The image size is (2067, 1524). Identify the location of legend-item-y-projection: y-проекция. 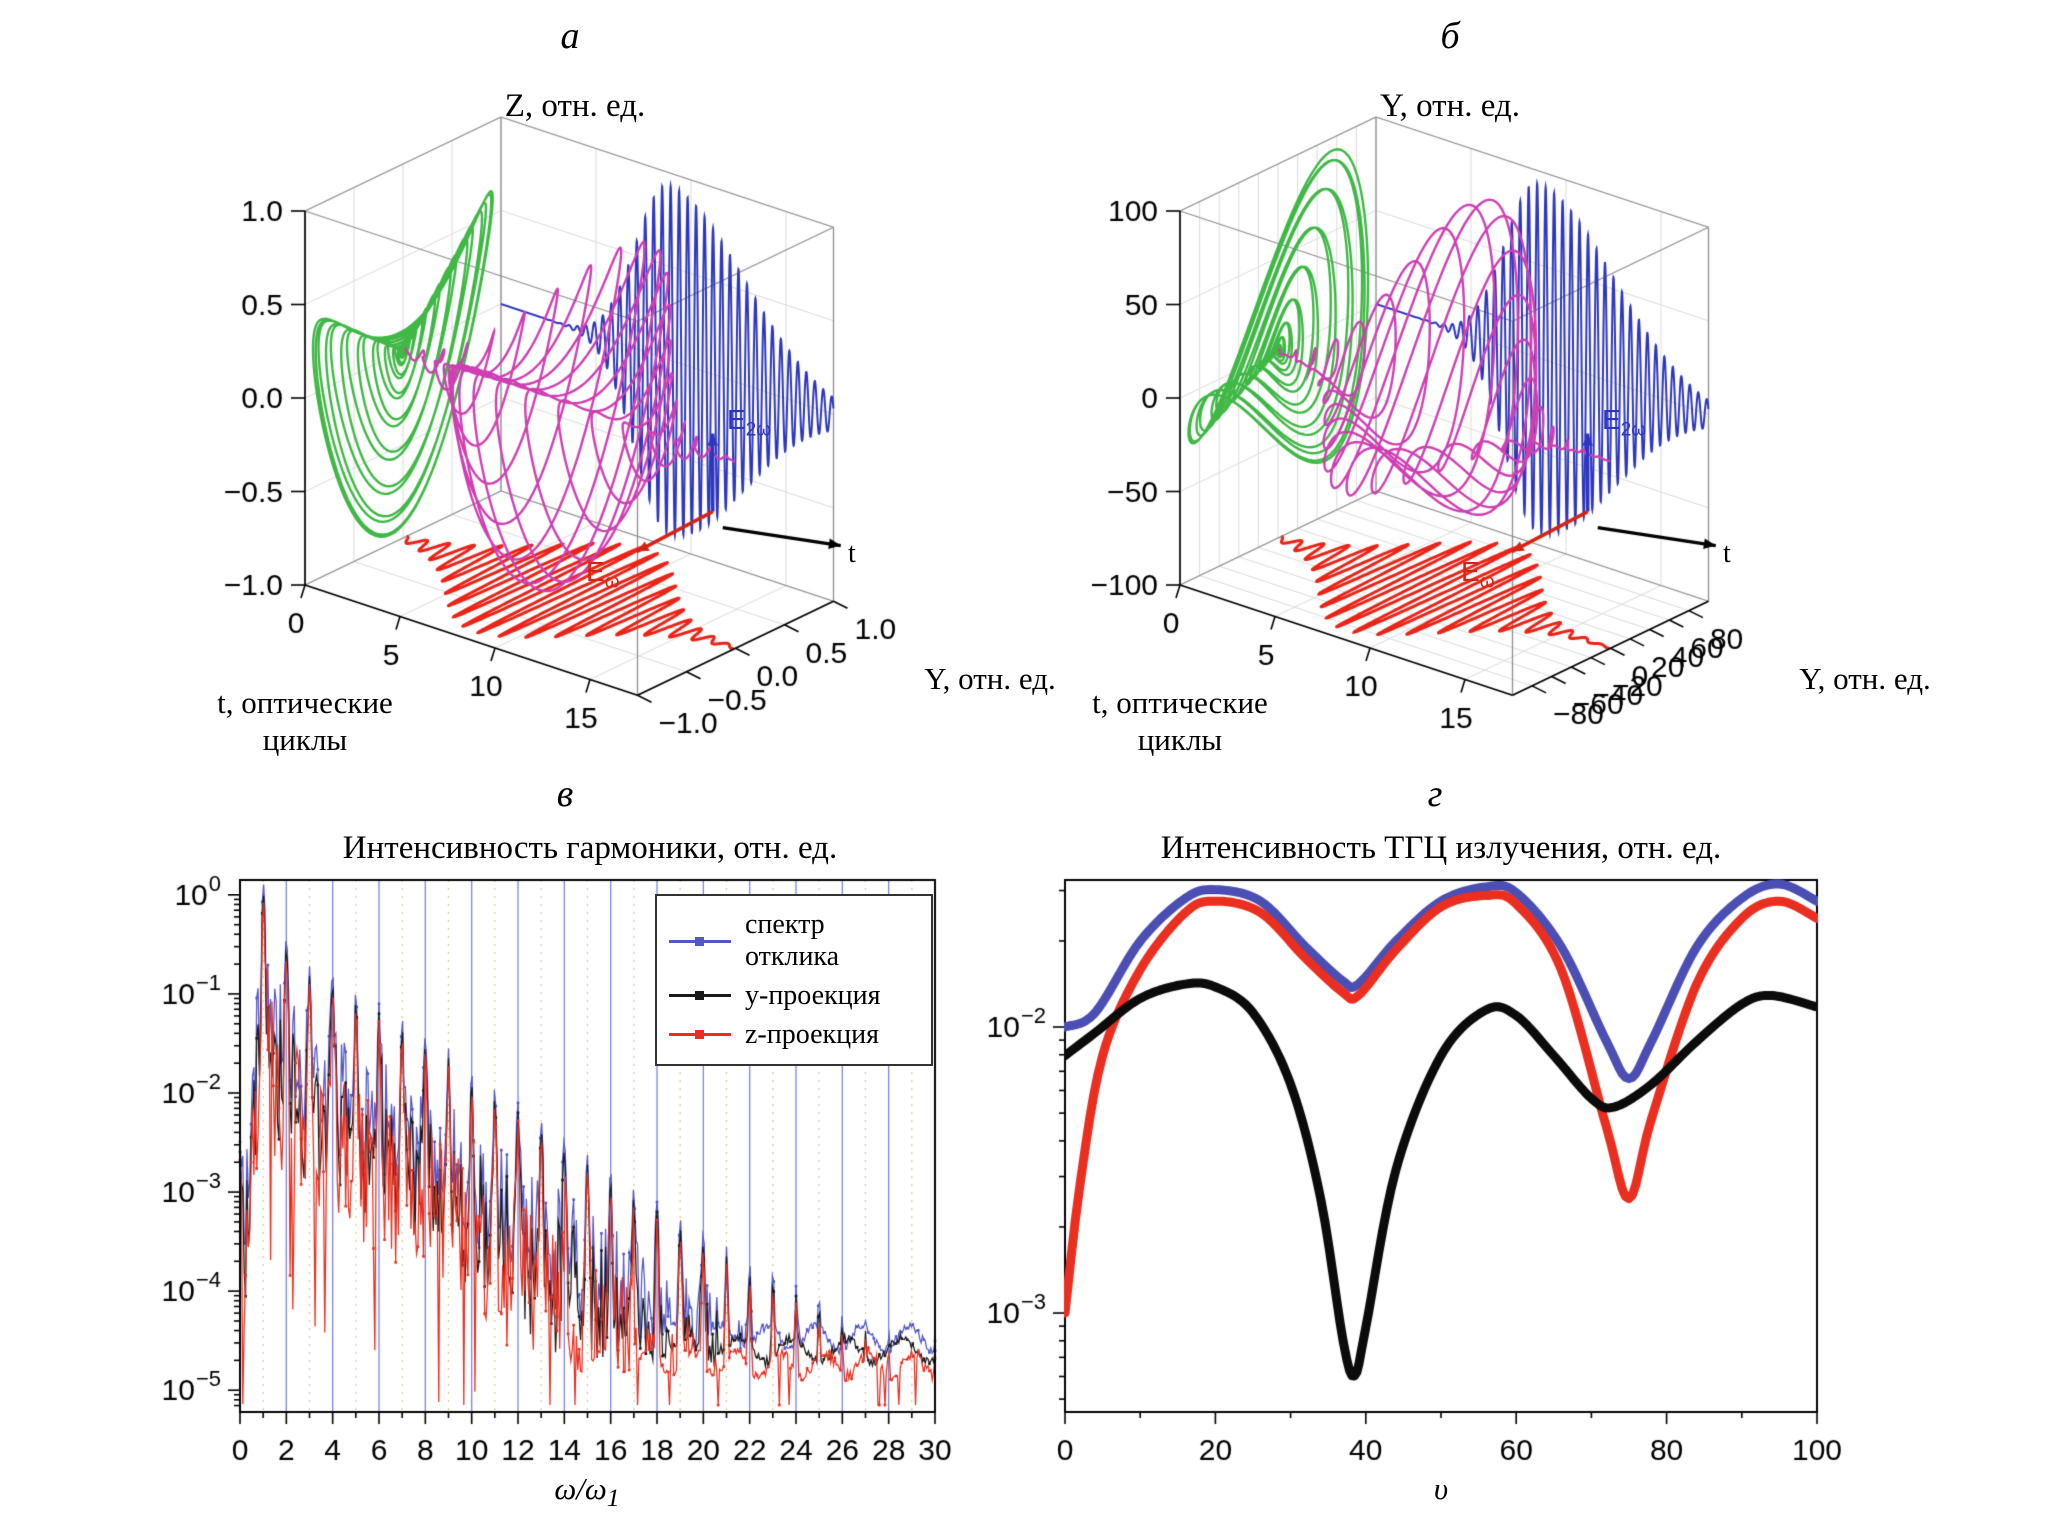
(794, 996).